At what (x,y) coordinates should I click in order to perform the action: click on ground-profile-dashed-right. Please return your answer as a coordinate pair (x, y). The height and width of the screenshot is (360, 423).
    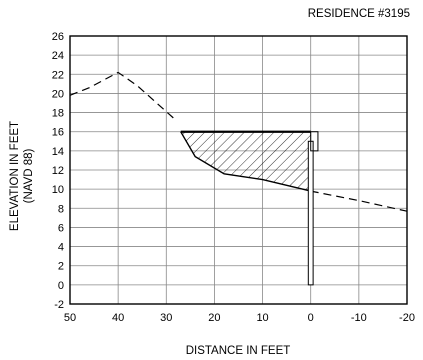
    Looking at the image, I should click on (359, 201).